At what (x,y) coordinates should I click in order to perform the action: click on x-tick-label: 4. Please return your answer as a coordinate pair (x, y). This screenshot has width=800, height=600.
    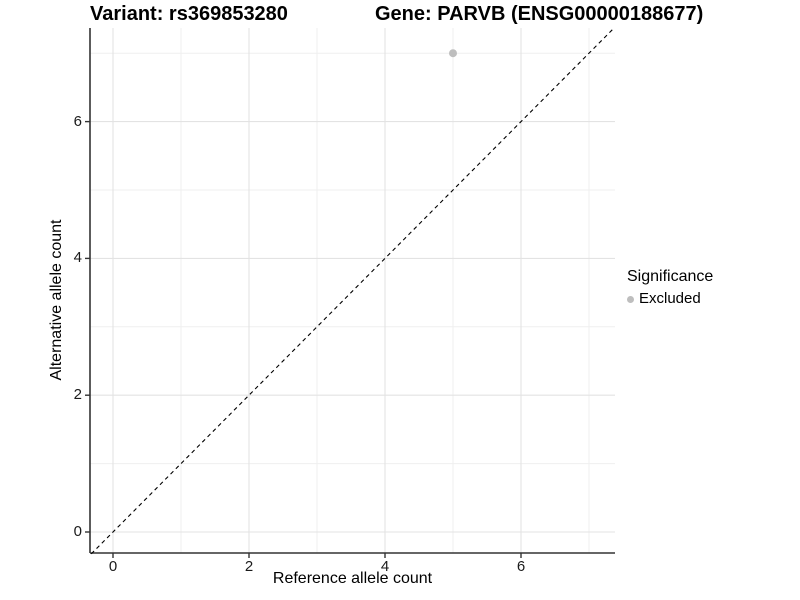
    Looking at the image, I should click on (385, 566).